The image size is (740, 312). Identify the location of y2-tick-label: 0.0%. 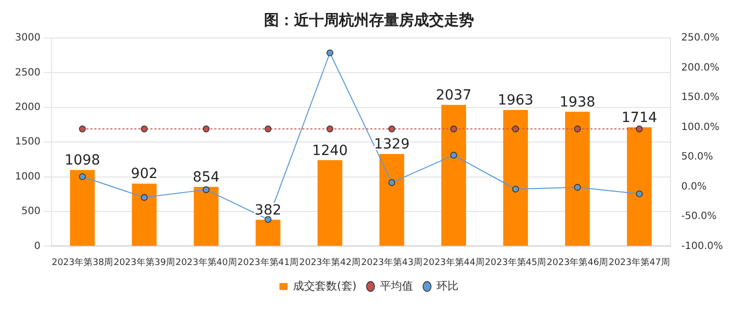
(694, 186).